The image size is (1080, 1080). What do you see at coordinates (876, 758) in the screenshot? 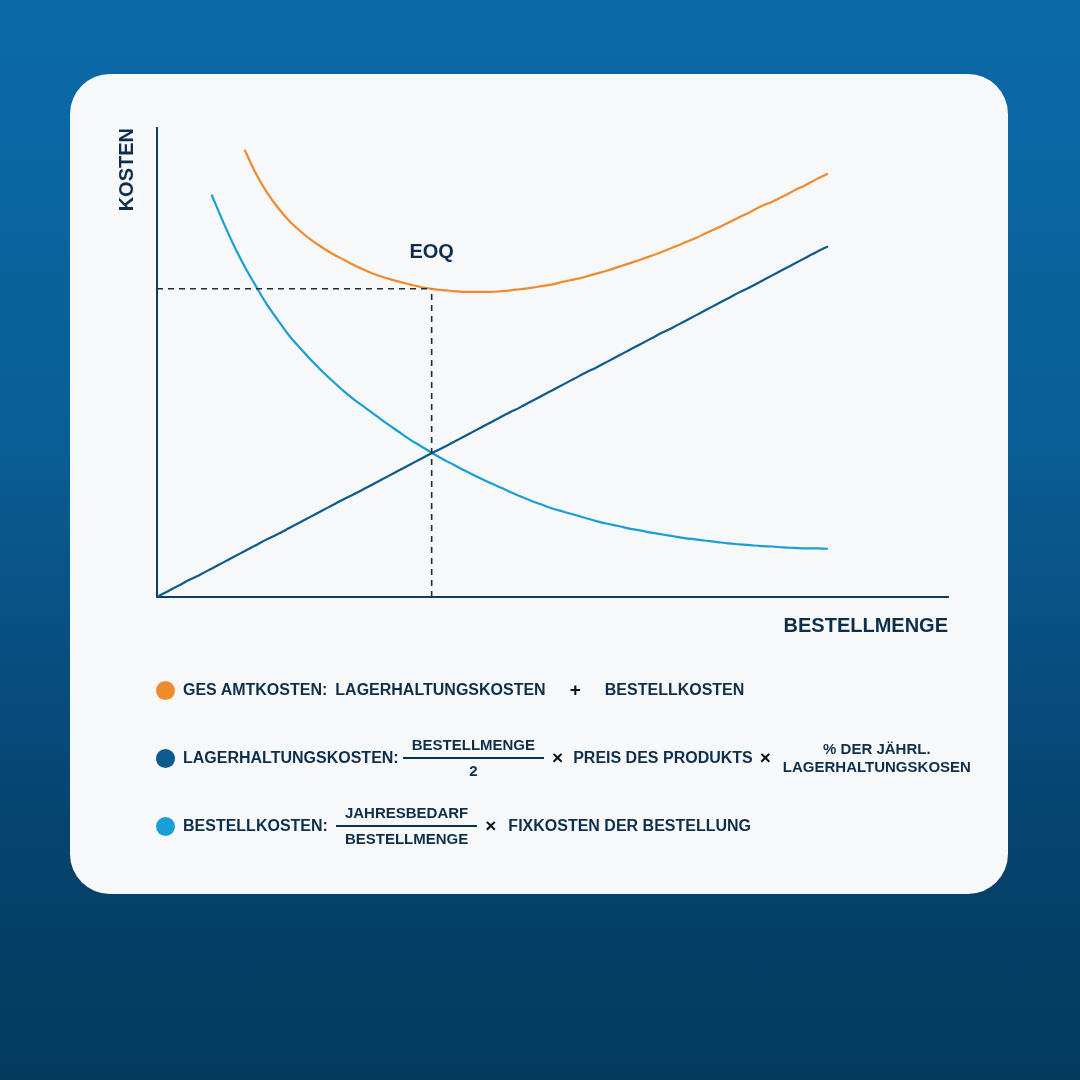
I see `text: % DER JÄHRL. LAGERHALTUNGSKOSEN` at bounding box center [876, 758].